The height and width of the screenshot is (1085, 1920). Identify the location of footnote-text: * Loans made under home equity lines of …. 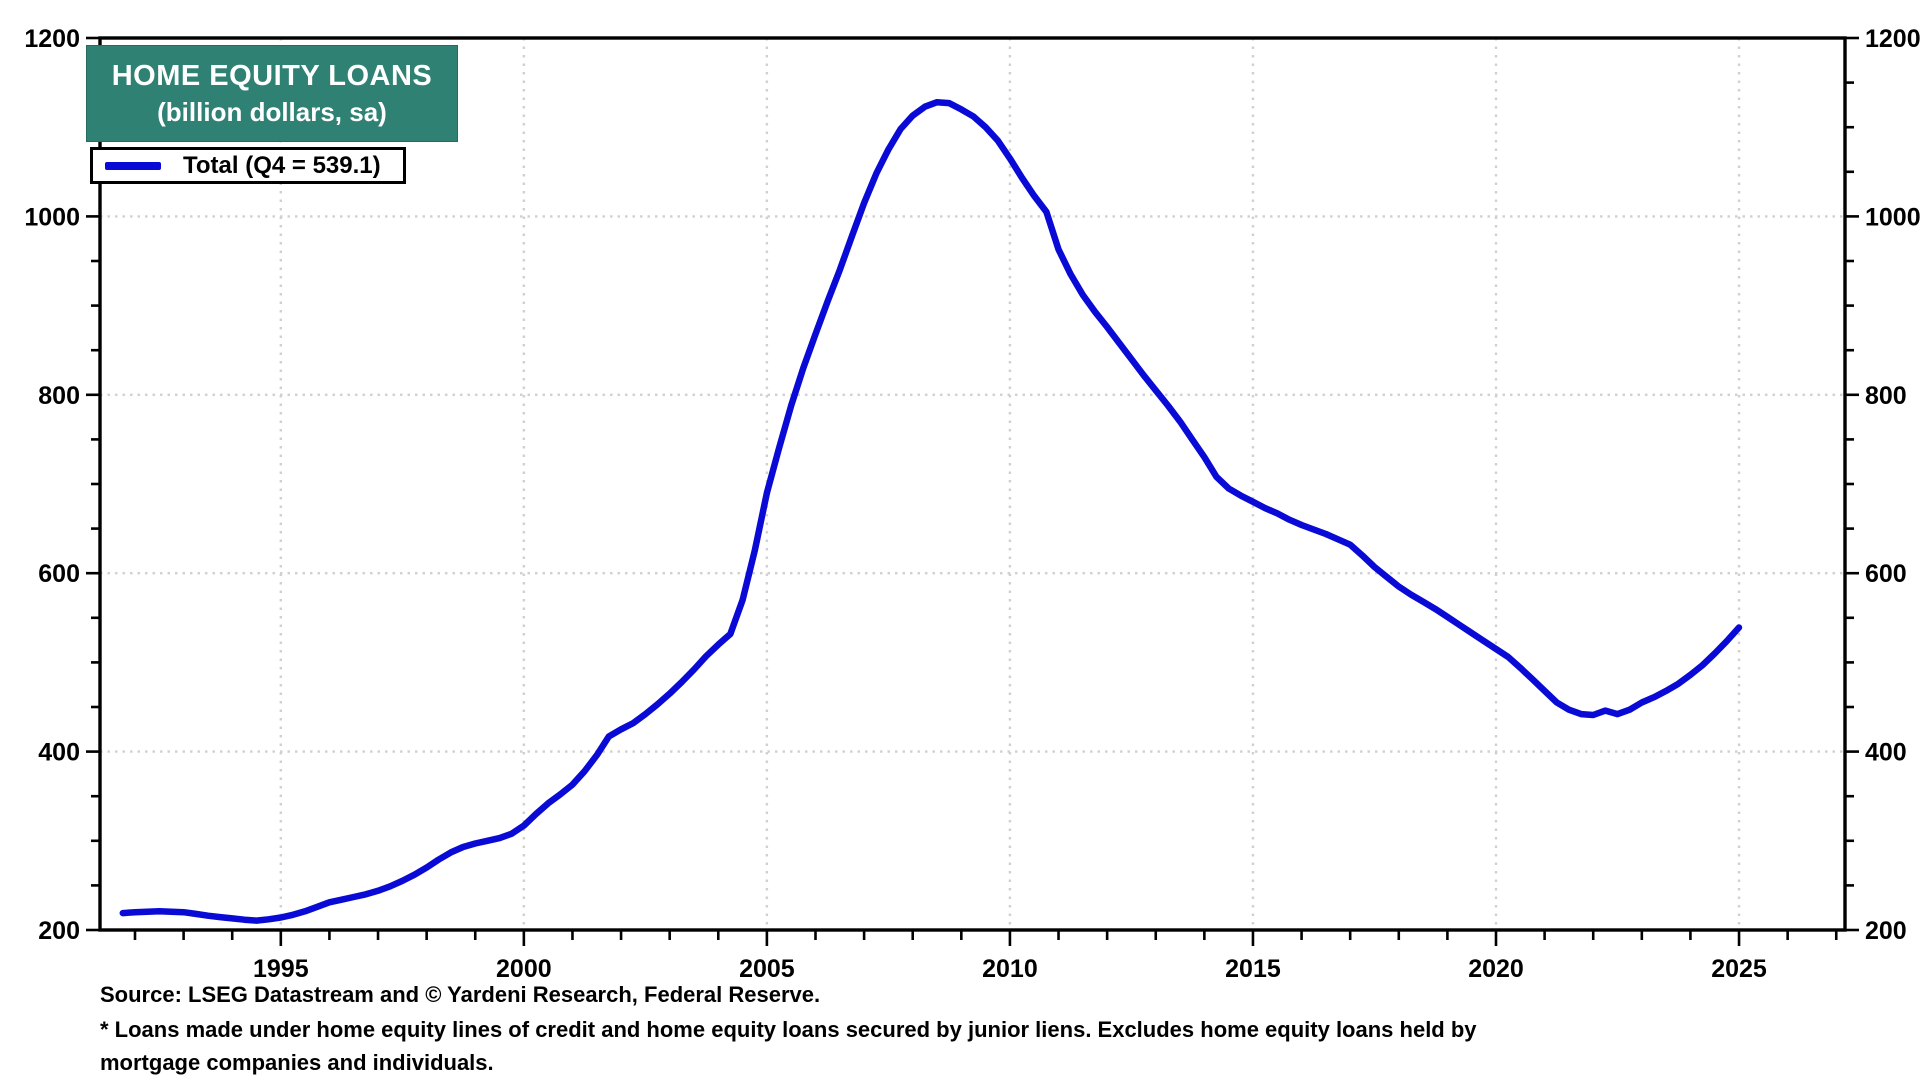
(788, 1046).